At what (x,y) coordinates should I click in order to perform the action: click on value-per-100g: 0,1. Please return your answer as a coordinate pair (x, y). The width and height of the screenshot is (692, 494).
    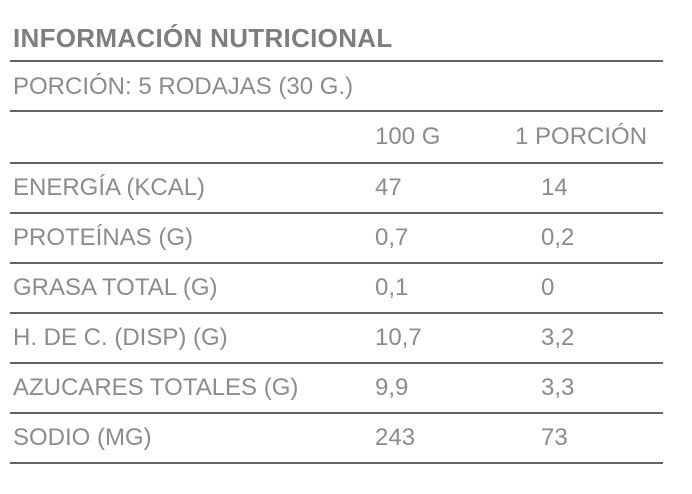
    Looking at the image, I should click on (392, 287).